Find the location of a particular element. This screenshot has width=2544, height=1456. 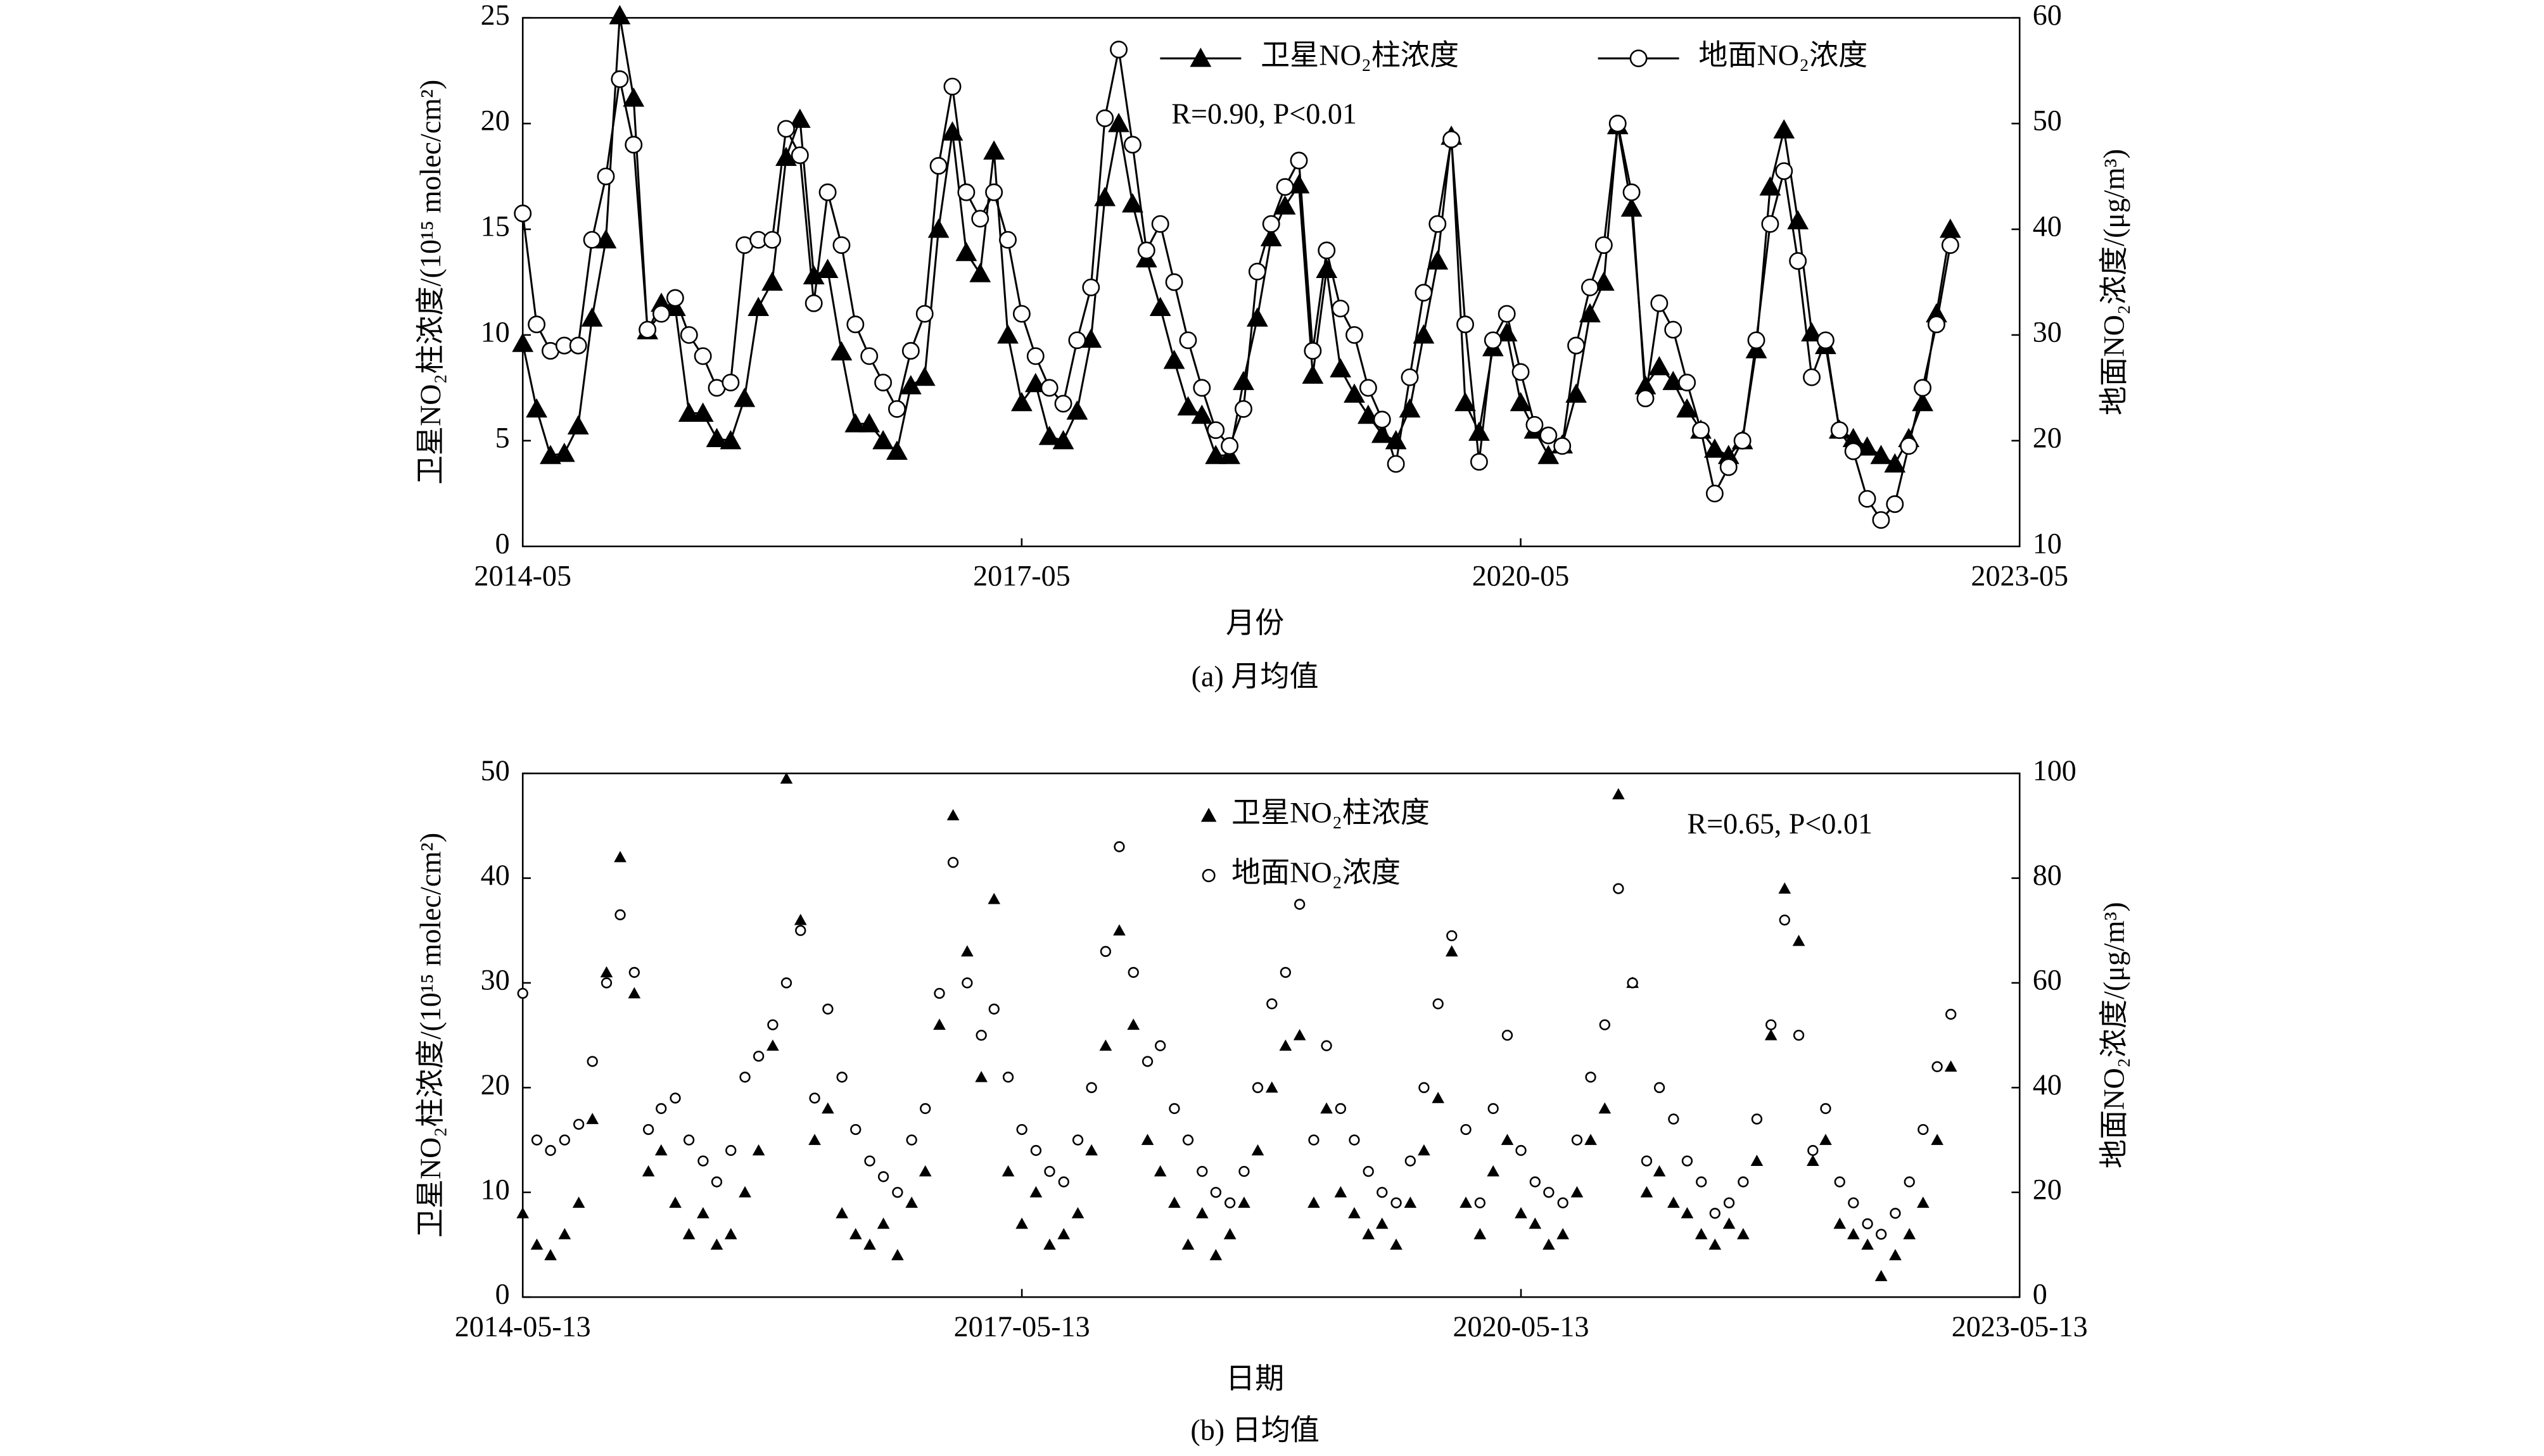

x-tick-label: 2017-05 is located at coordinates (1022, 576).